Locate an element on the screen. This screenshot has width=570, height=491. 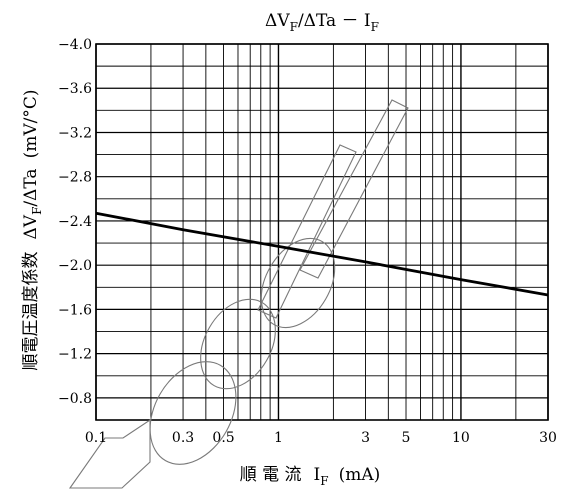
series-line is located at coordinates (322, 254).